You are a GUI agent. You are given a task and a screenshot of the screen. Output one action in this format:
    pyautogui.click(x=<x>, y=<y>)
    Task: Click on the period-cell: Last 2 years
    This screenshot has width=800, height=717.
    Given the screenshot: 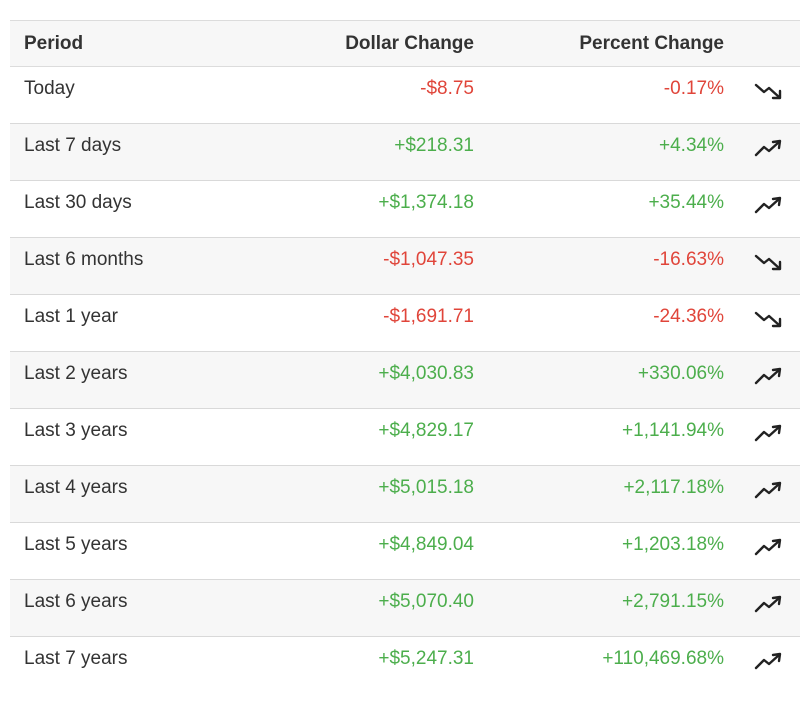 What is the action you would take?
    pyautogui.click(x=76, y=373)
    